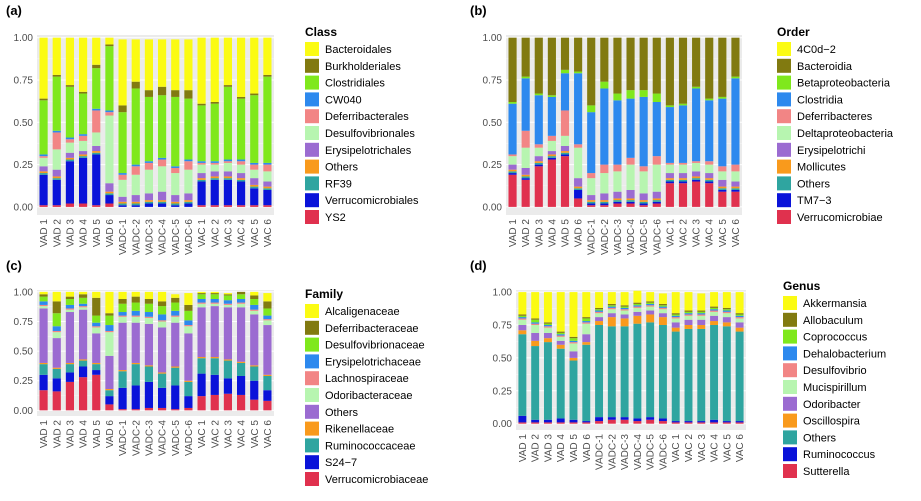  I want to click on x-tick-label: VADC-1, so click(123, 237).